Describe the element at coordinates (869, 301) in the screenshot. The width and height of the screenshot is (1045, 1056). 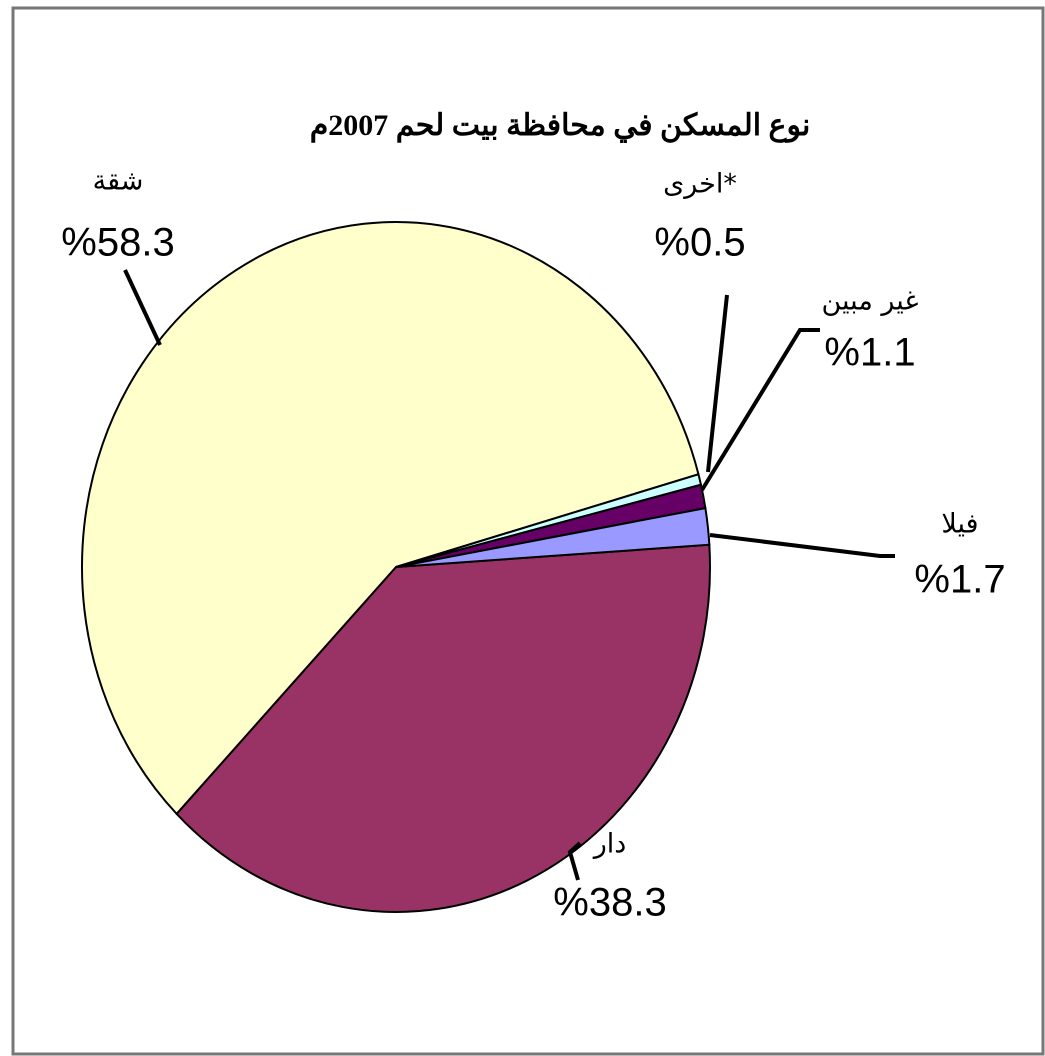
I see `slice-label: غير مبين` at that location.